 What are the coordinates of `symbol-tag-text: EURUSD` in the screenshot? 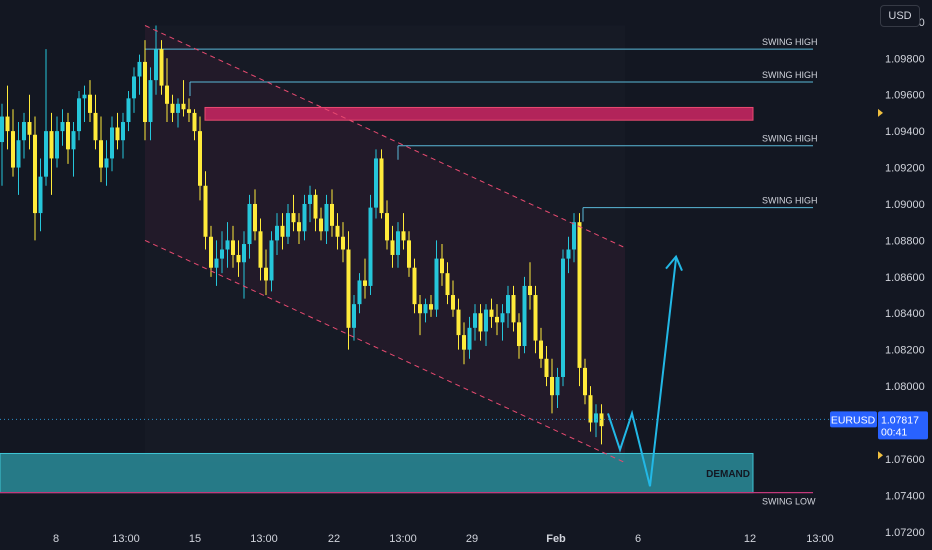 It's located at (853, 420).